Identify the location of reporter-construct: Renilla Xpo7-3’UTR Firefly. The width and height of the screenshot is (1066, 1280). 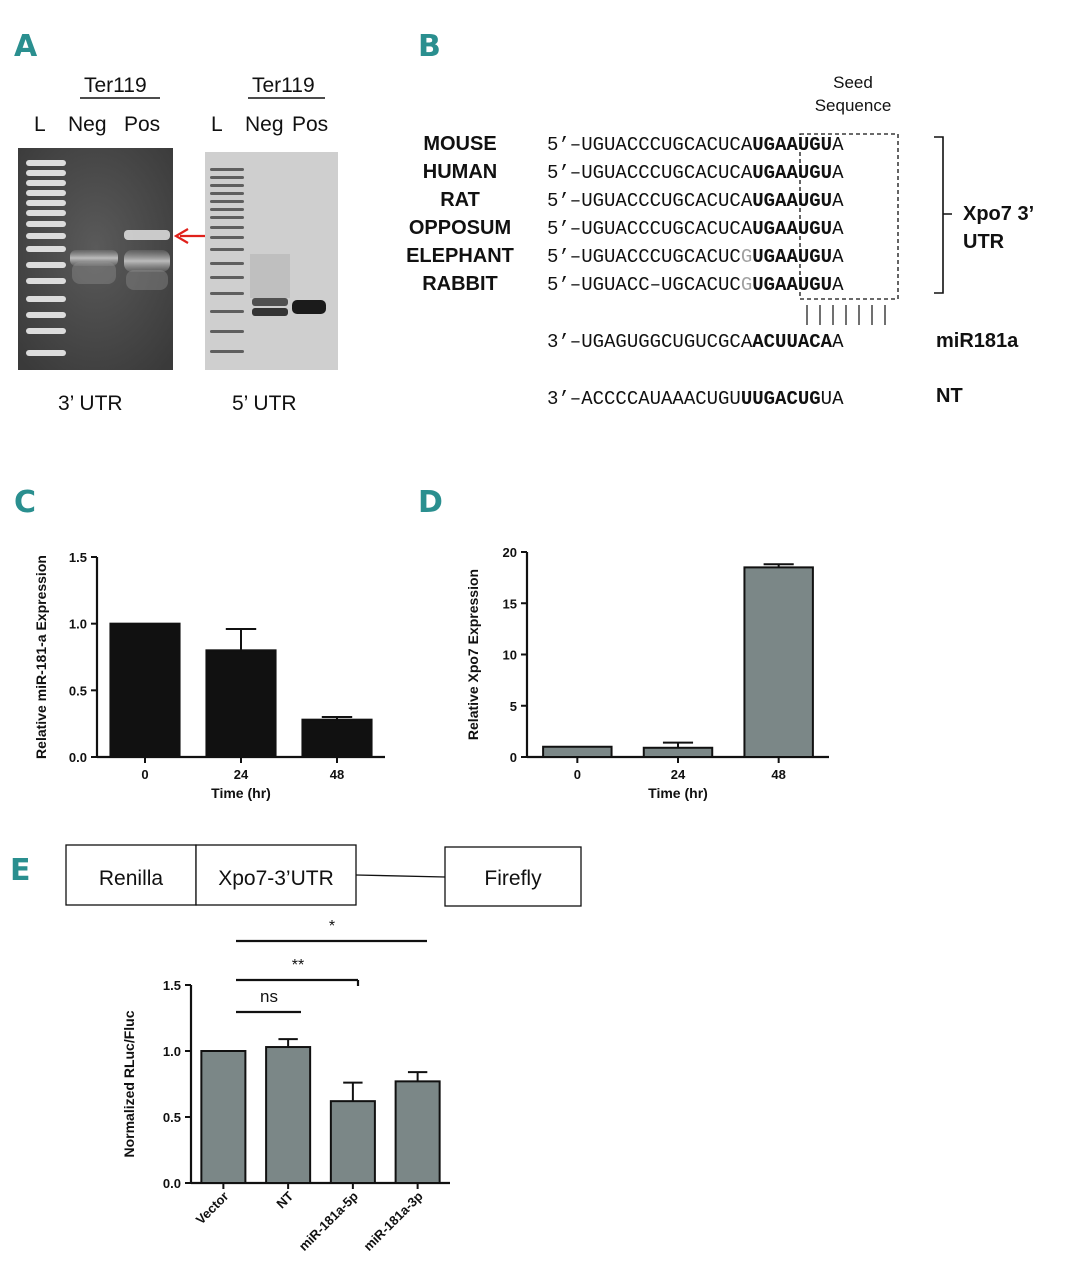
(323, 875).